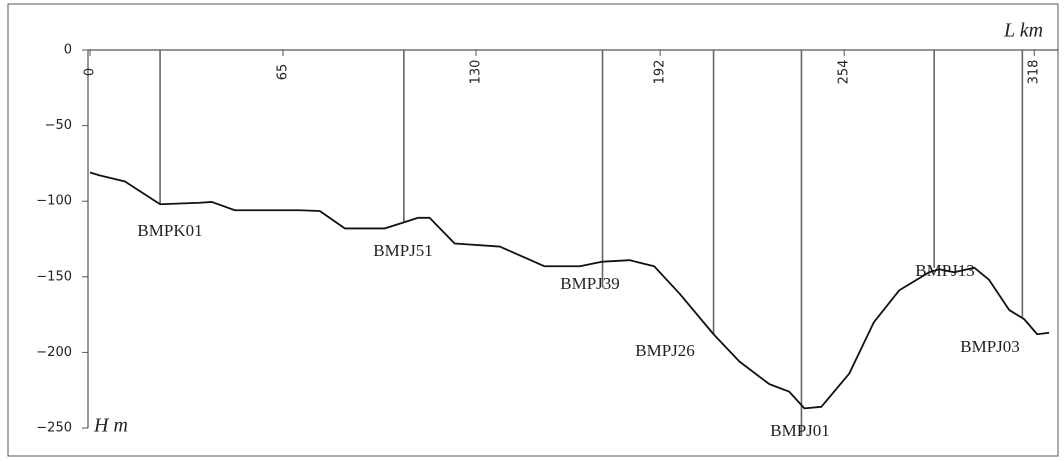 The image size is (1064, 461). Describe the element at coordinates (1023, 31) in the screenshot. I see `x-axis-title: L km` at that location.